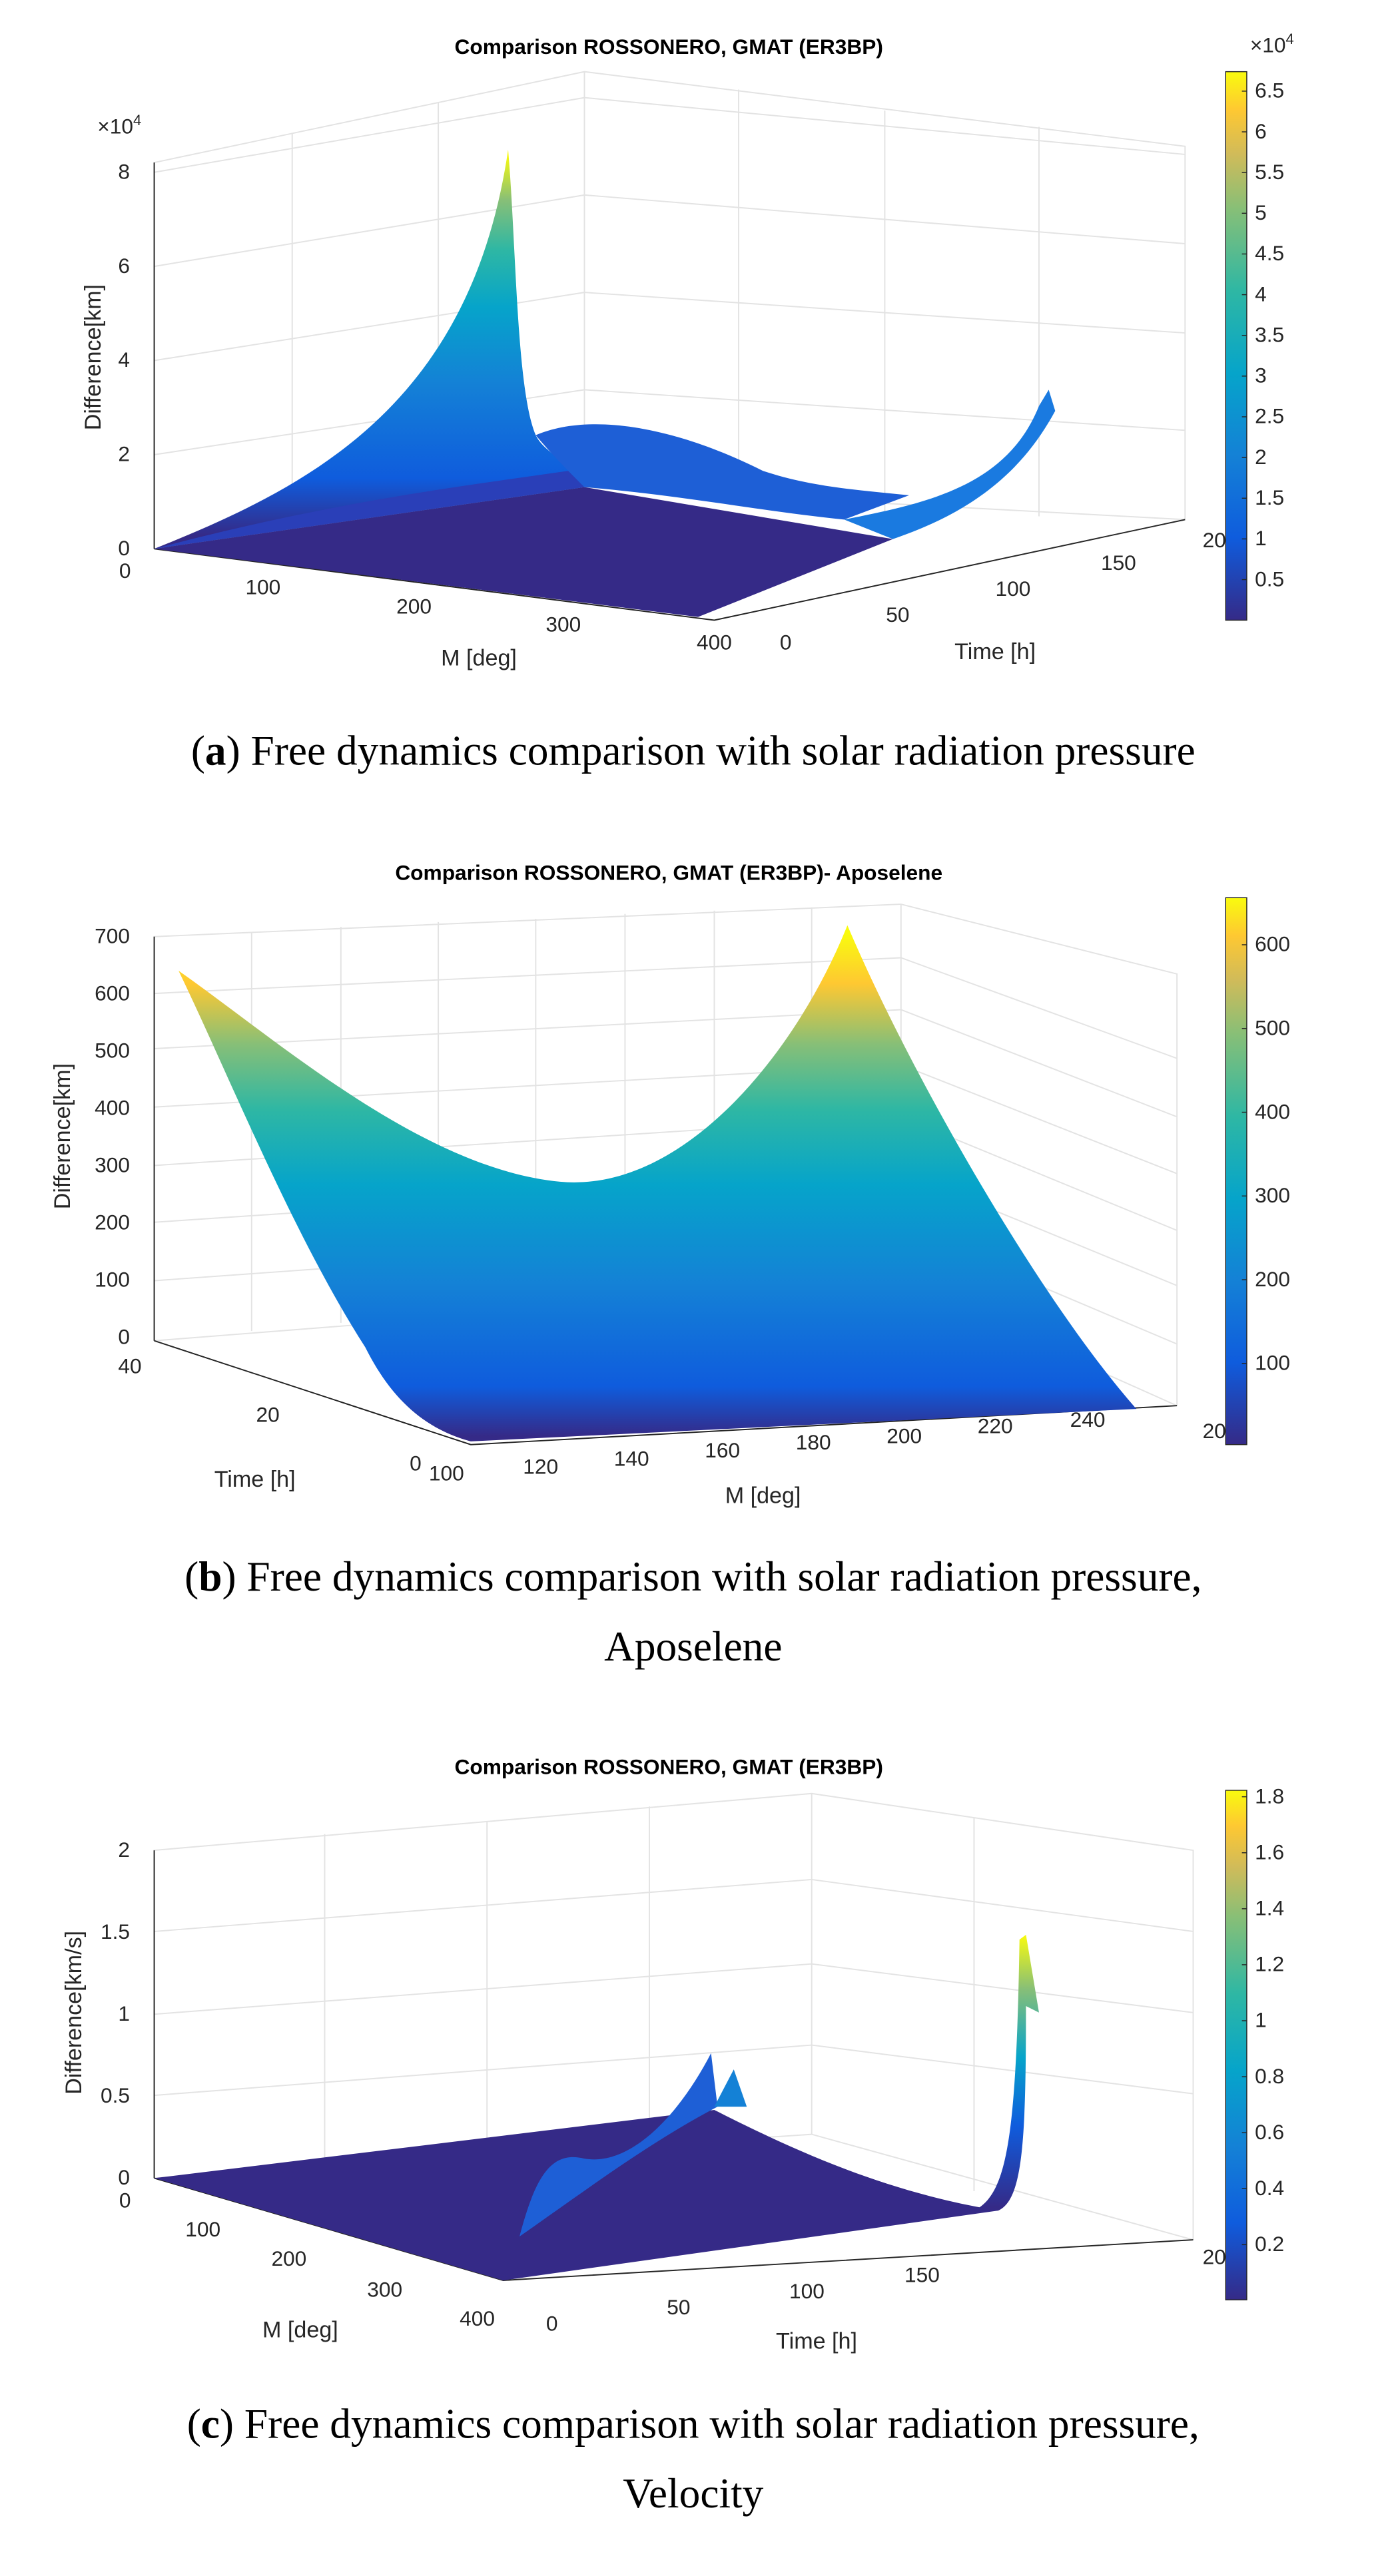 This screenshot has width=1388, height=2576. I want to click on z-exponent: ×10⁴, so click(119, 125).